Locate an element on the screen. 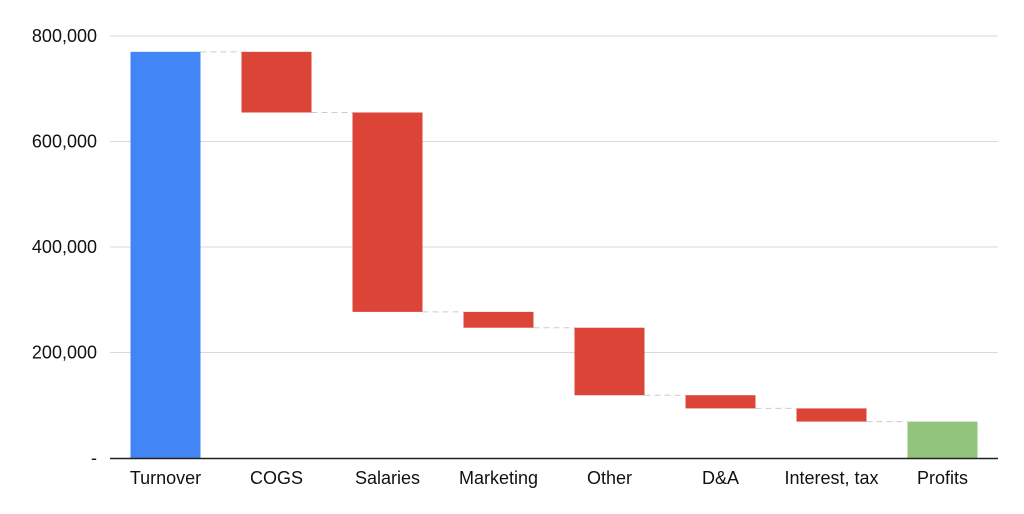  x-tick-label: Marketing is located at coordinates (498, 478).